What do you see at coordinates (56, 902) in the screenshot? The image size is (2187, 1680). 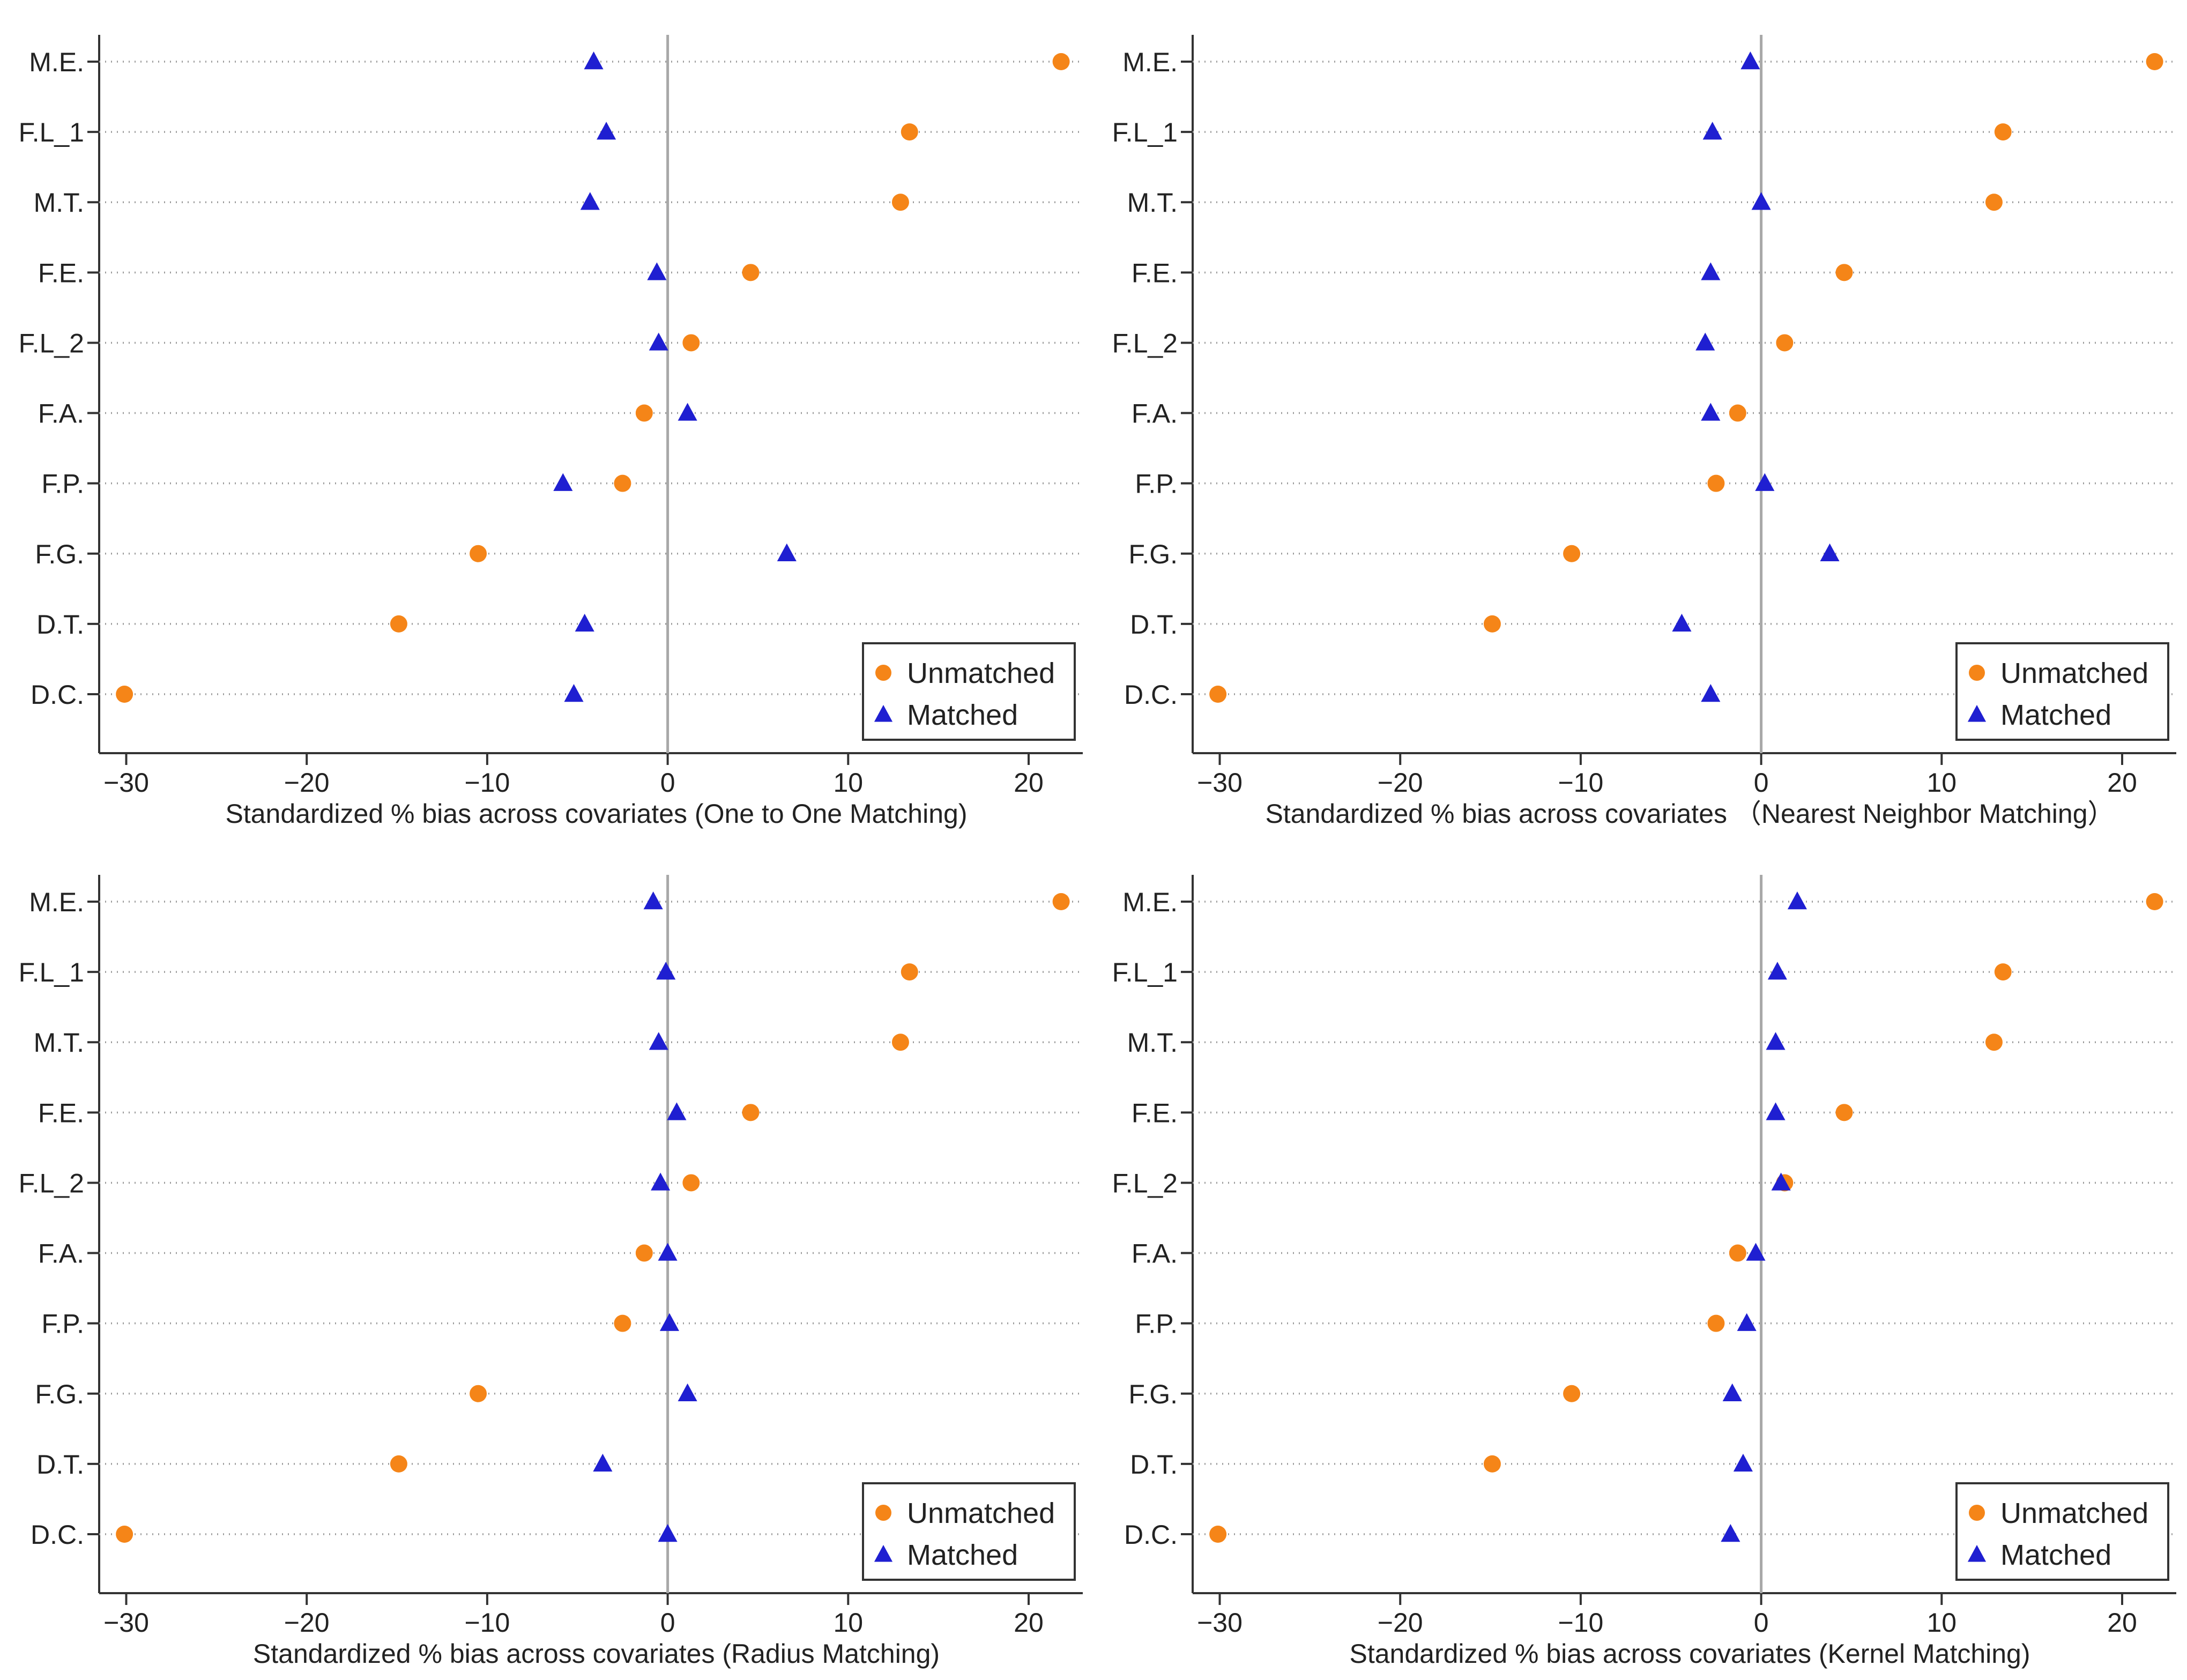 I see `y-tick-label: M.E.` at bounding box center [56, 902].